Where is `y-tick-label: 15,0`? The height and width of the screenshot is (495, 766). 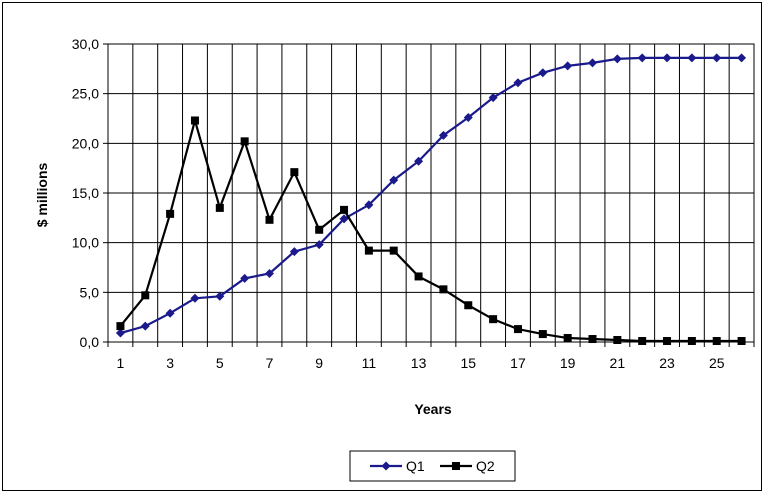
y-tick-label: 15,0 is located at coordinates (85, 193).